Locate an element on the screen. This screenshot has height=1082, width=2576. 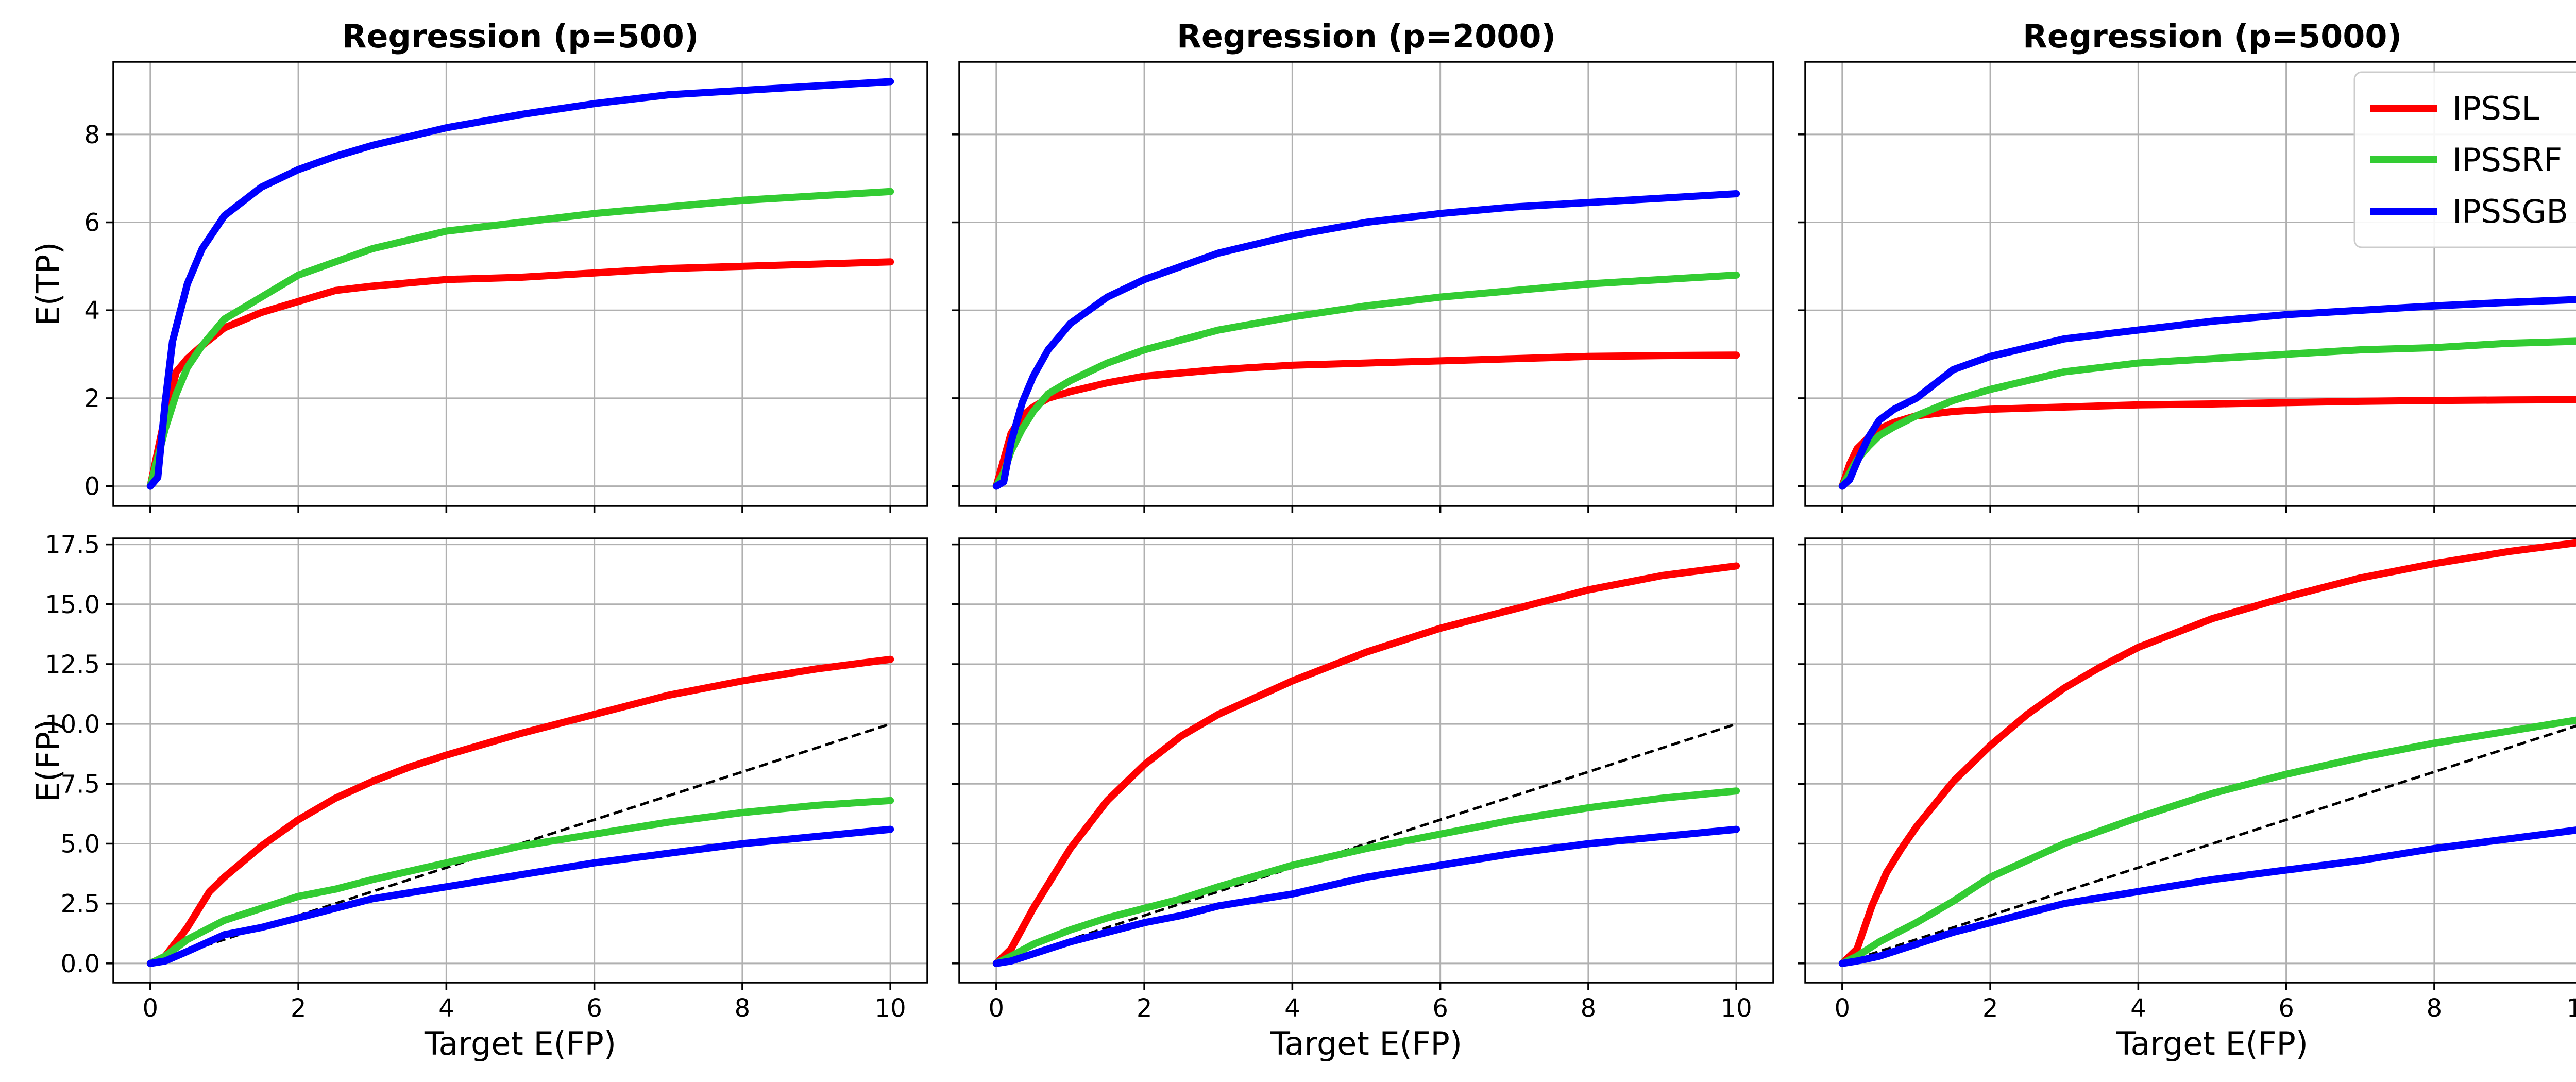
y-tick-label: 4 is located at coordinates (92, 311).